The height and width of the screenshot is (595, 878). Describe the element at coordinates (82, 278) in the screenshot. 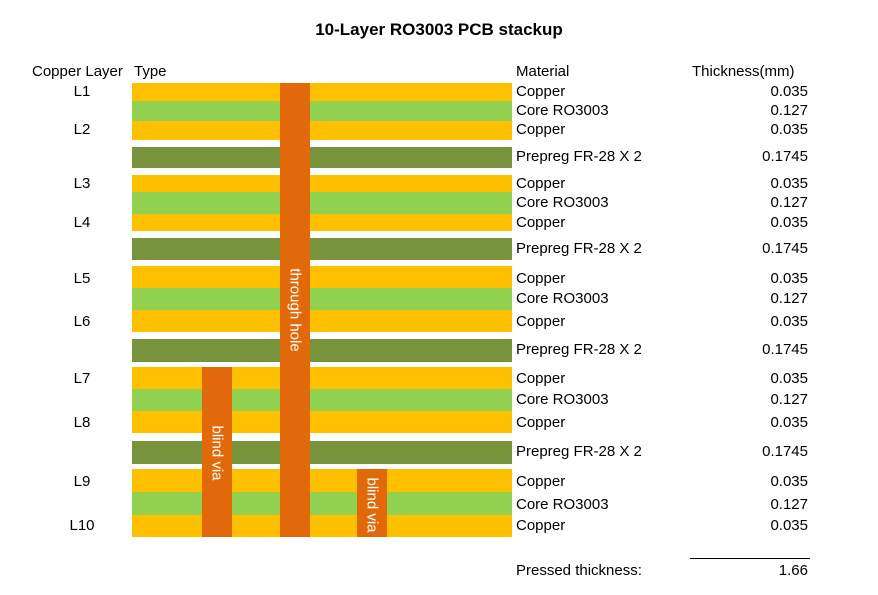

I see `copper-layer-label: L5` at that location.